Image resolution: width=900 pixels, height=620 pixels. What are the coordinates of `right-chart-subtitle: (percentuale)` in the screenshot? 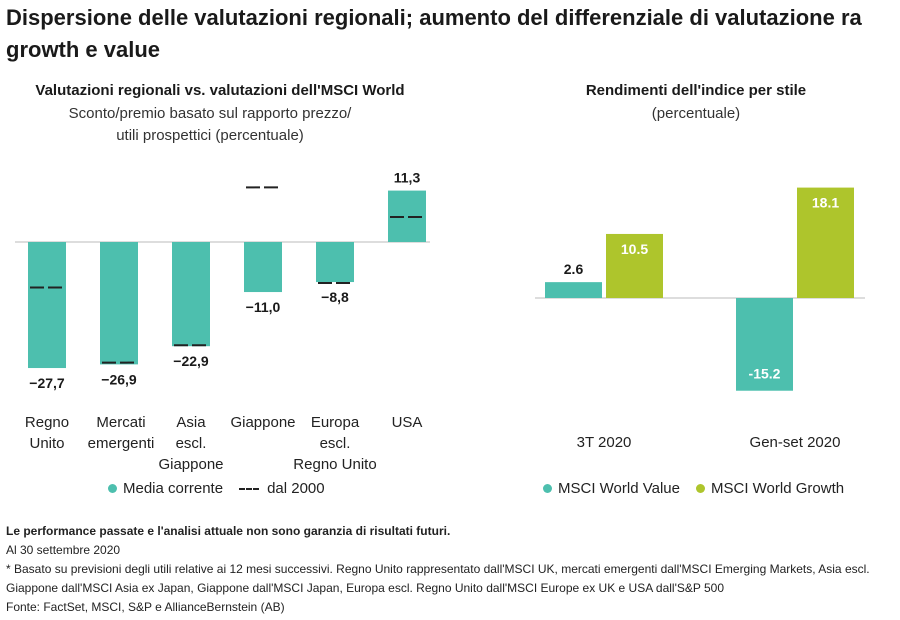 It's located at (696, 113).